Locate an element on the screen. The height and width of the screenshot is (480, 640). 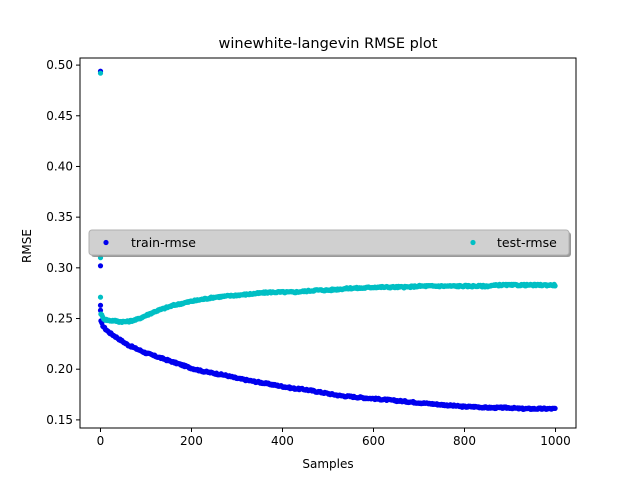
y-tick-label: 0.25 is located at coordinates (59, 319).